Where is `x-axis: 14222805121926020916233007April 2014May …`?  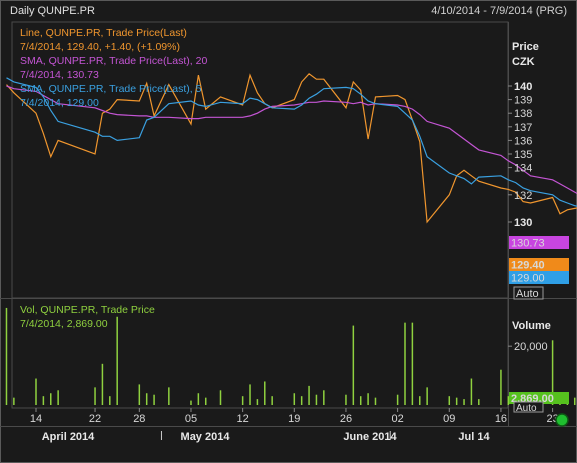 x-axis: 14222805121926020916233007April 2014May … is located at coordinates (294, 425).